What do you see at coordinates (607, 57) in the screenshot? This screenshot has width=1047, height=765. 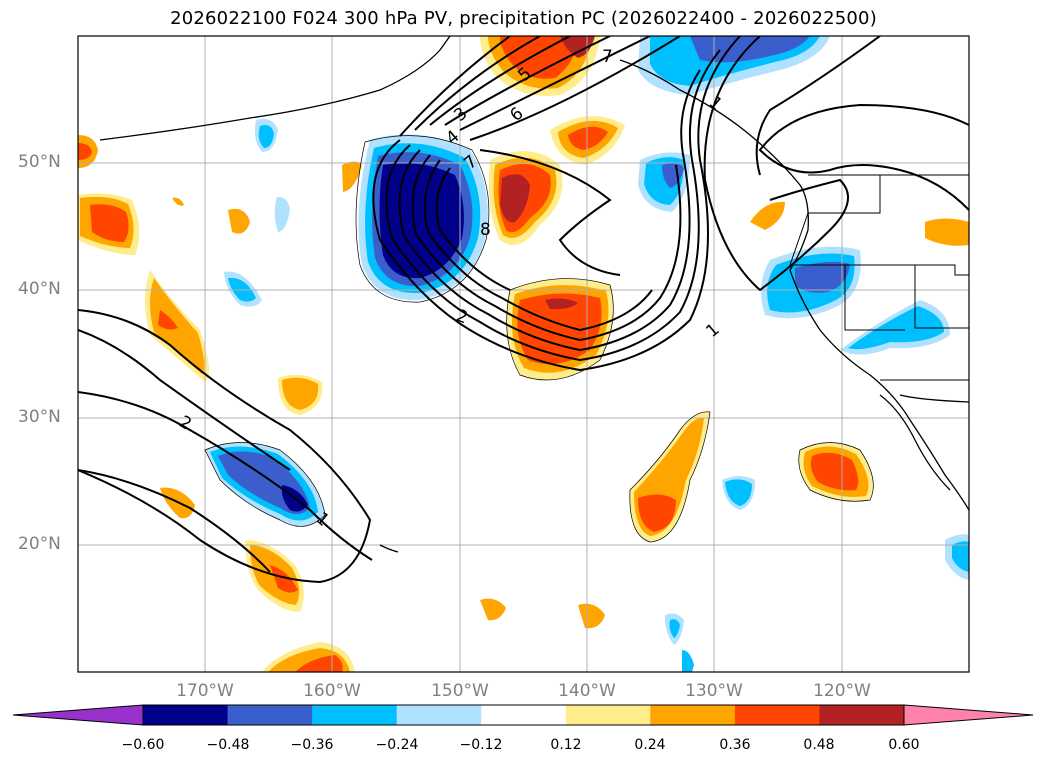 I see `contour-label: 7` at bounding box center [607, 57].